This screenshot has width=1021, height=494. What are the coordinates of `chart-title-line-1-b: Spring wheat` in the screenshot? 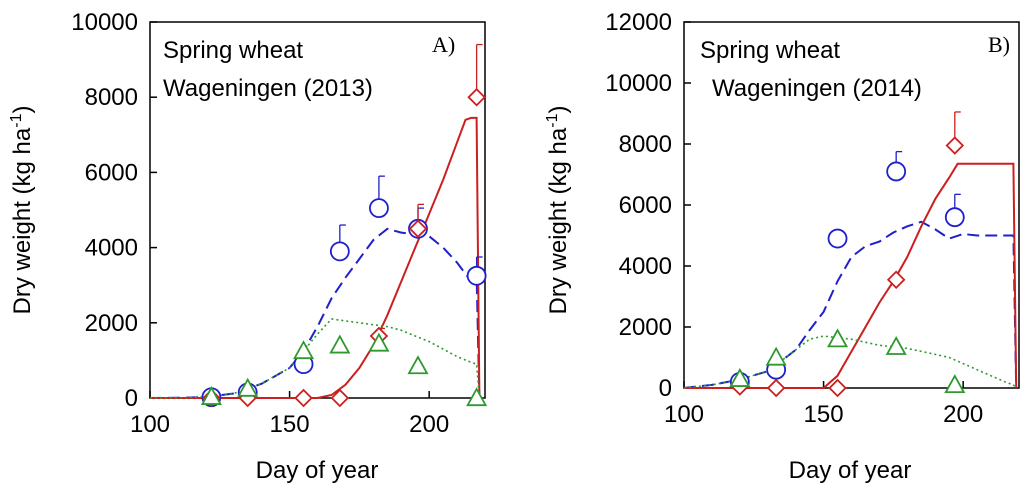 It's located at (770, 50).